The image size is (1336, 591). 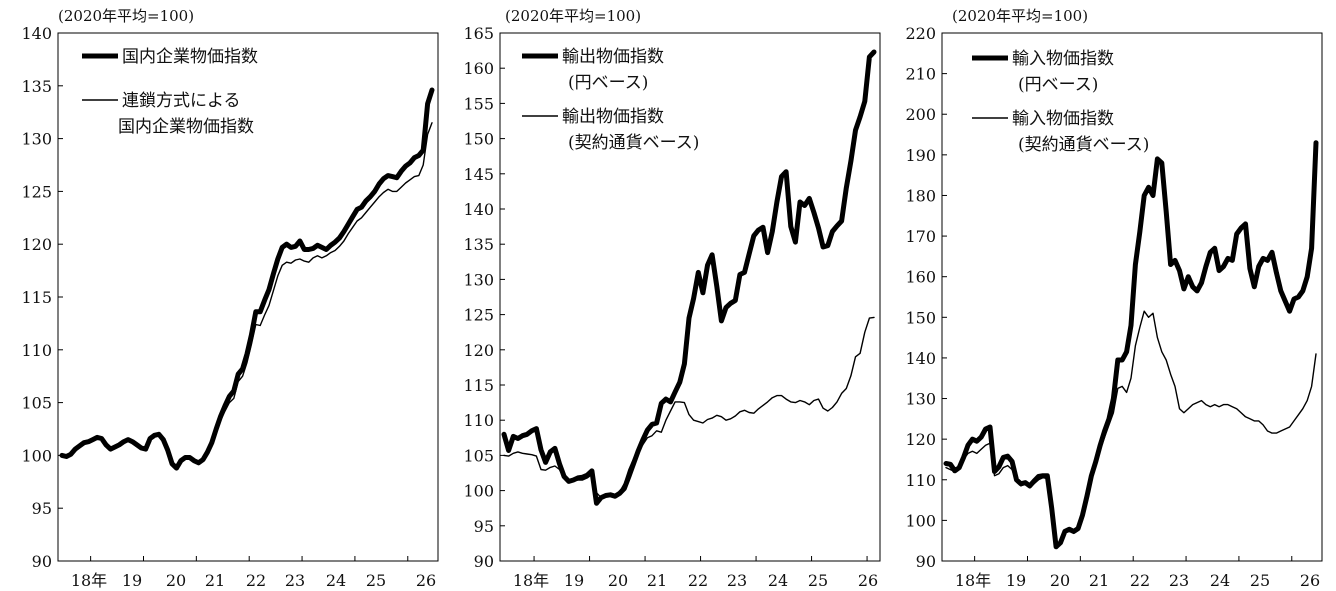 What do you see at coordinates (920, 33) in the screenshot?
I see `y-tick-label: 220` at bounding box center [920, 33].